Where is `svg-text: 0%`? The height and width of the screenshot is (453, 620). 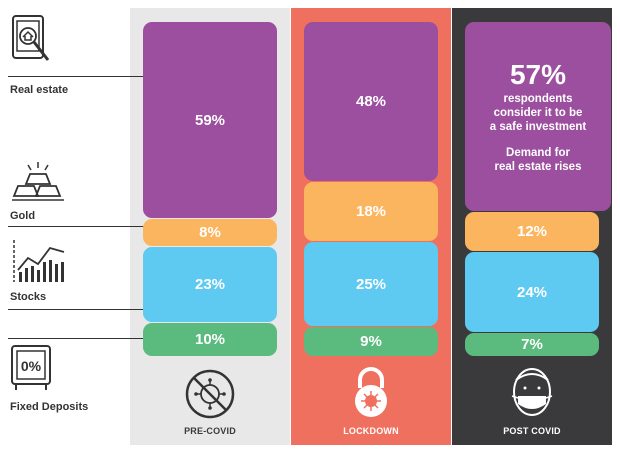
svg-text: 0% is located at coordinates (31, 366).